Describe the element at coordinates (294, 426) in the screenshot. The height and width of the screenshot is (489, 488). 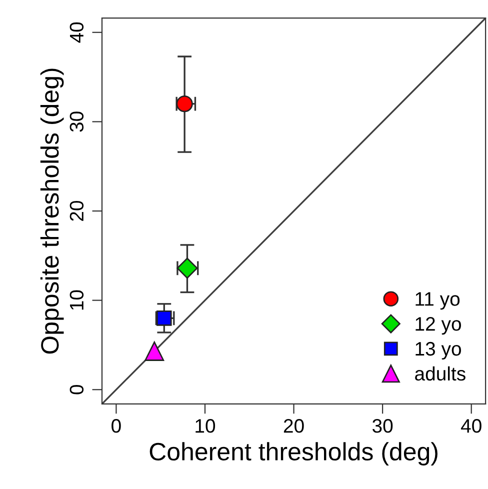
I see `x-tick-label: 20` at that location.